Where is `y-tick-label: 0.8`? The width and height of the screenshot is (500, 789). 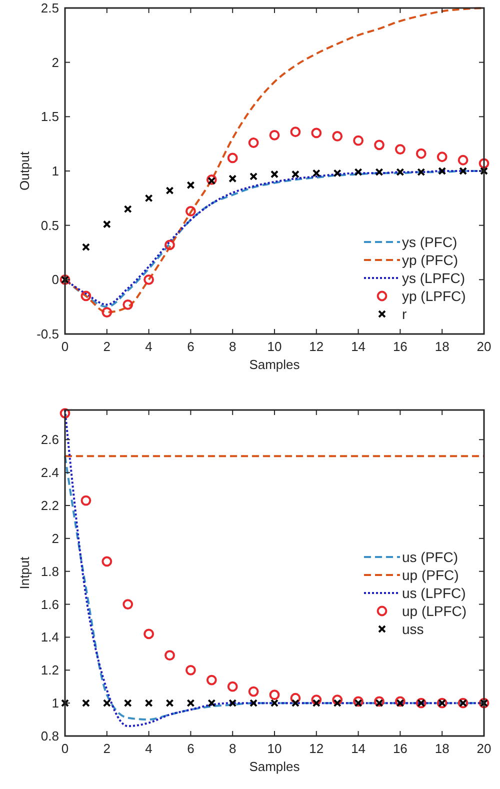 y-tick-label: 0.8 is located at coordinates (49, 736).